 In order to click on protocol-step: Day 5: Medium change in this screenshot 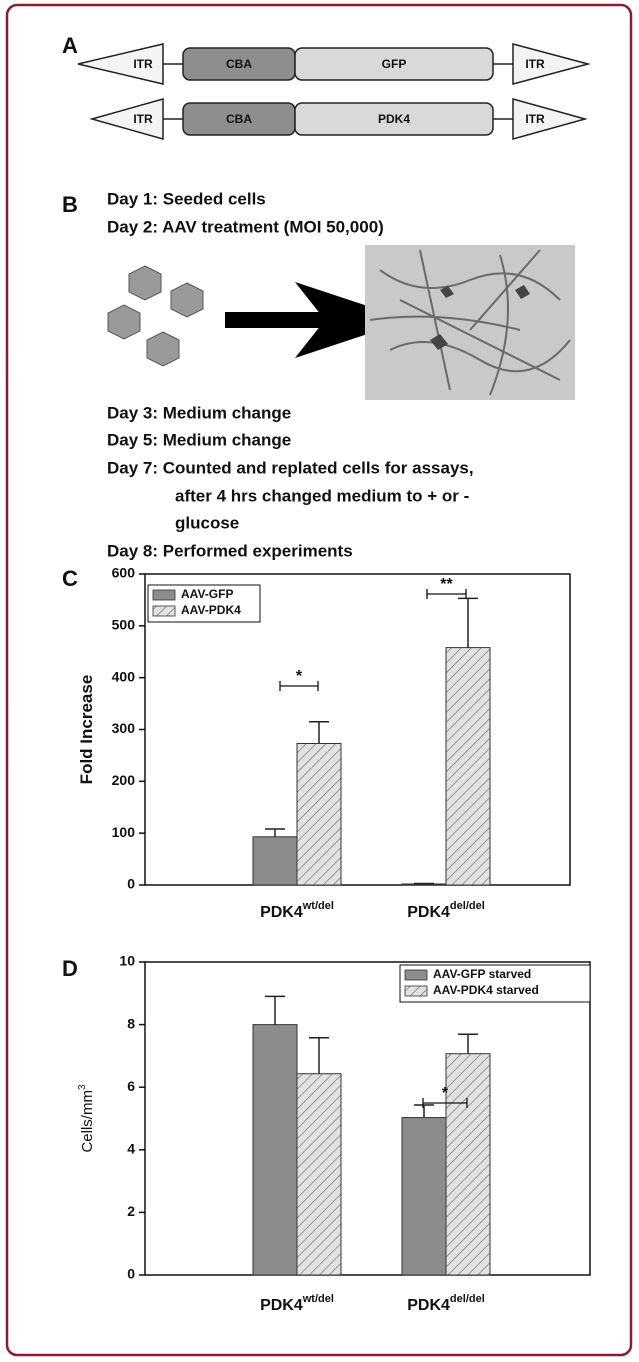, I will do `click(199, 439)`.